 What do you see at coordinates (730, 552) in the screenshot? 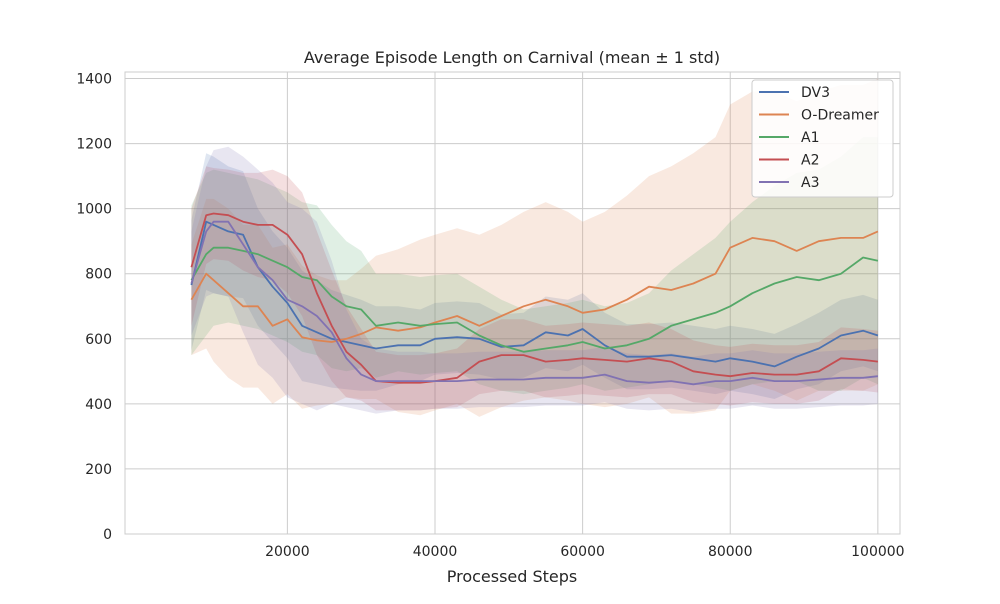
I see `x-tick-label: 80000` at bounding box center [730, 552].